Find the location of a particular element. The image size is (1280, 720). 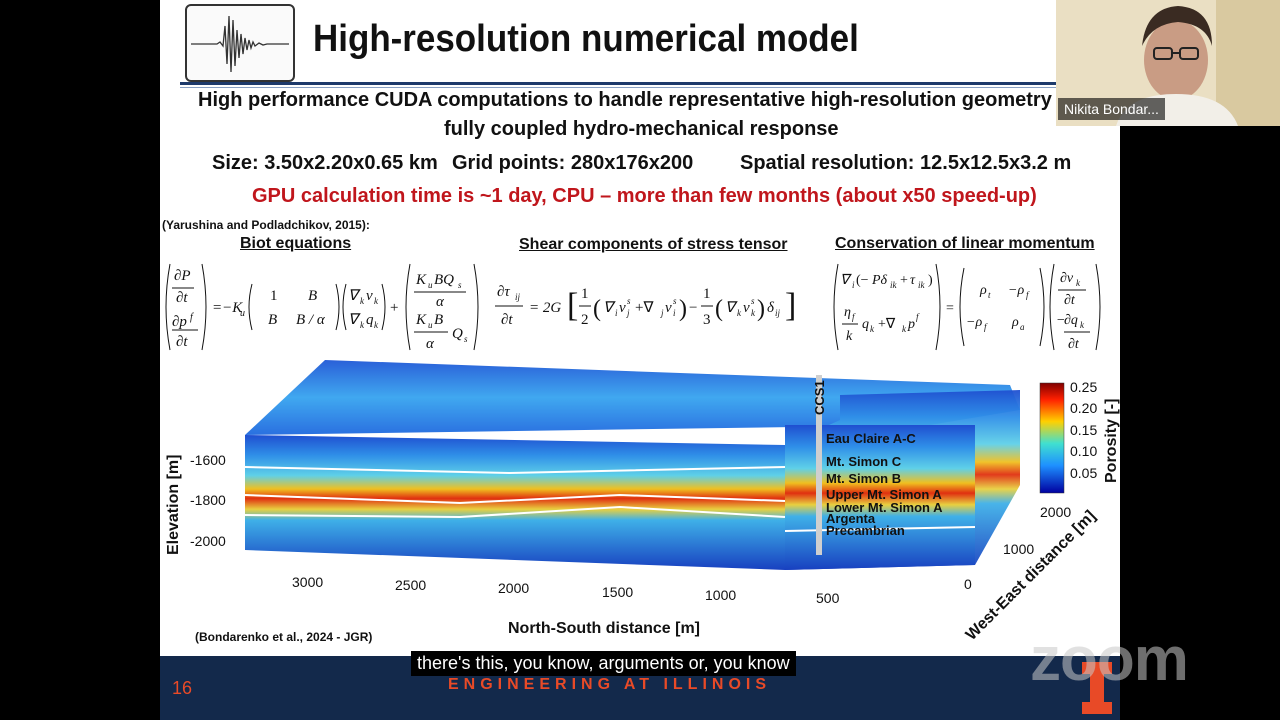

page-title: High-resolution numerical model is located at coordinates (586, 39).